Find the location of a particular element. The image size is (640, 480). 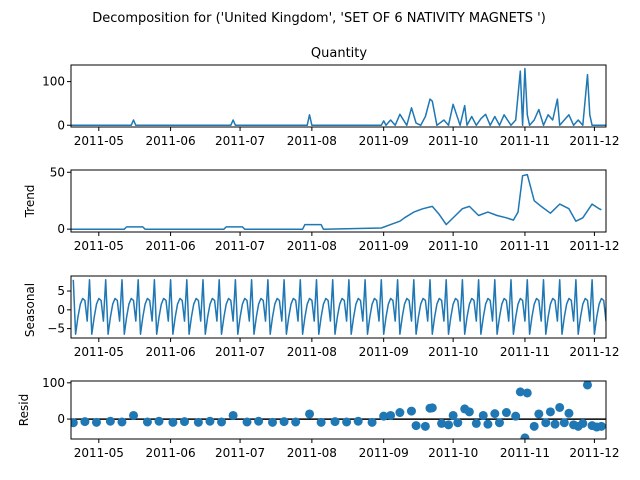

ylabel-seasonal: Seasonal is located at coordinates (30, 310).